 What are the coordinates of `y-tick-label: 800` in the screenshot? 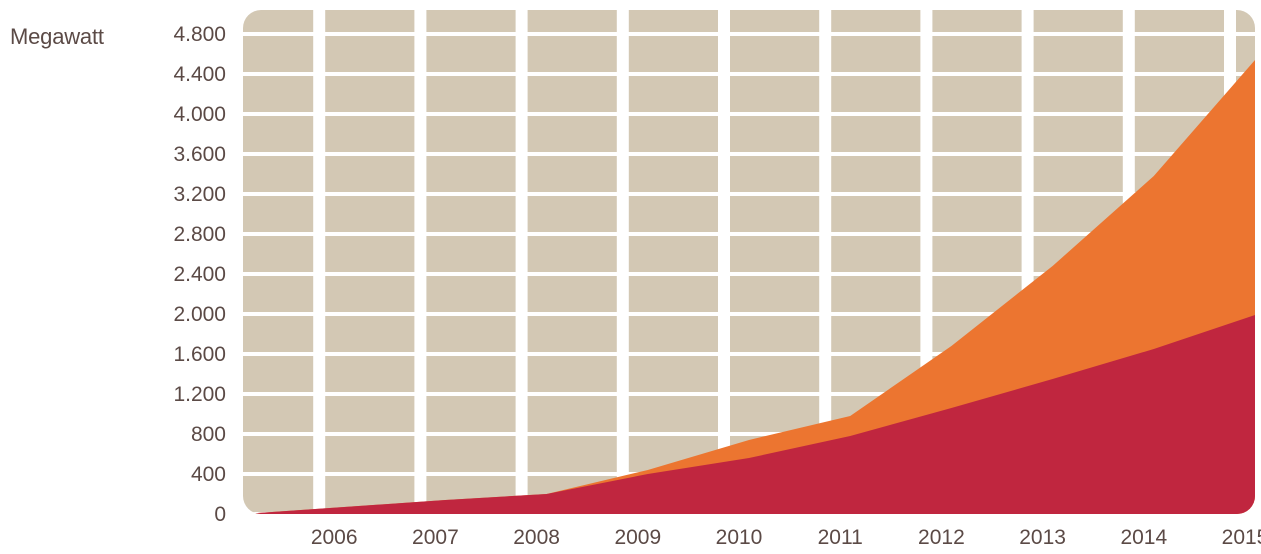 It's located at (208, 434).